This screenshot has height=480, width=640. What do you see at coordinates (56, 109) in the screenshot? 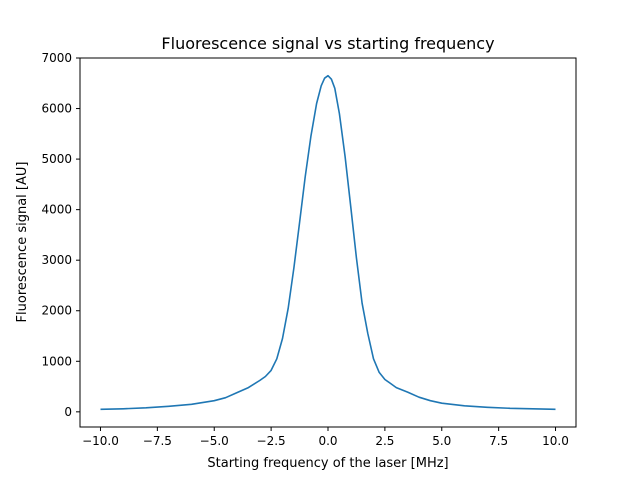
I see `y-tick-label: 6000` at bounding box center [56, 109].